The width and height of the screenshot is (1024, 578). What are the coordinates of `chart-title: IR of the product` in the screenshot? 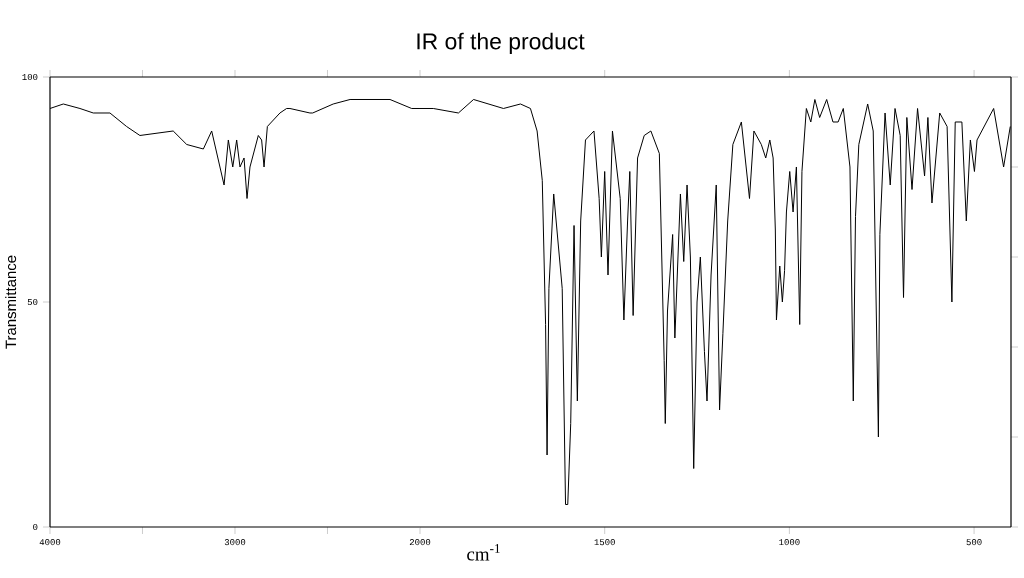 It's located at (501, 43).